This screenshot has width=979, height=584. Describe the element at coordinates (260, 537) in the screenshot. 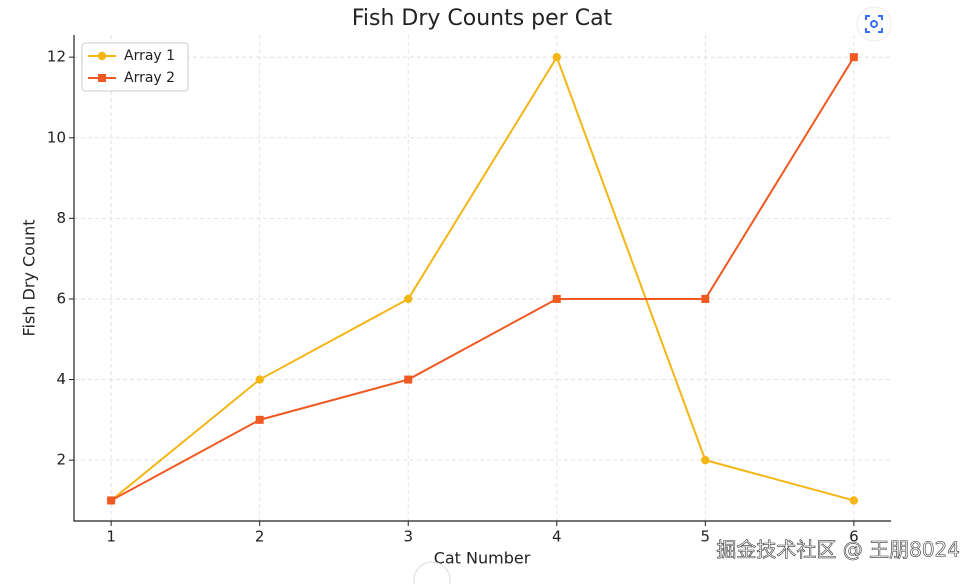

I see `x-tick-label: 2` at that location.